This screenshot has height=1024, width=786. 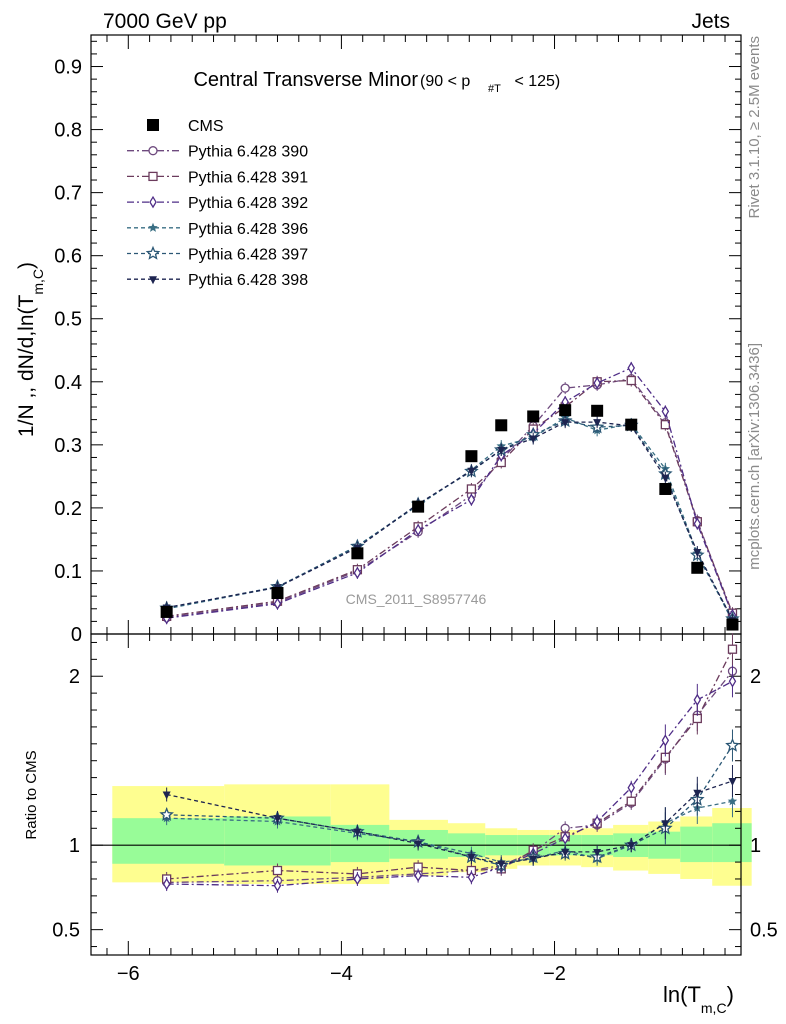 I want to click on main-y-axis-label: 1/N ,, dN/d,ln(Tm,C), so click(x=30, y=349).